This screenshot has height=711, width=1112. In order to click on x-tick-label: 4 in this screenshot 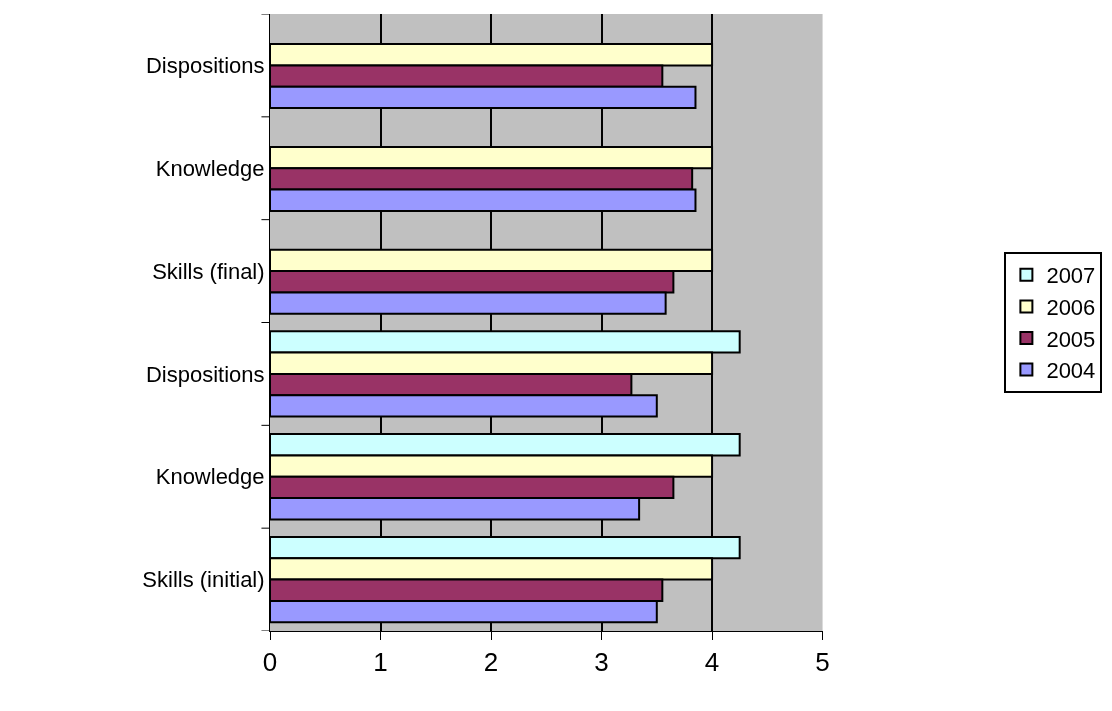, I will do `click(712, 662)`.